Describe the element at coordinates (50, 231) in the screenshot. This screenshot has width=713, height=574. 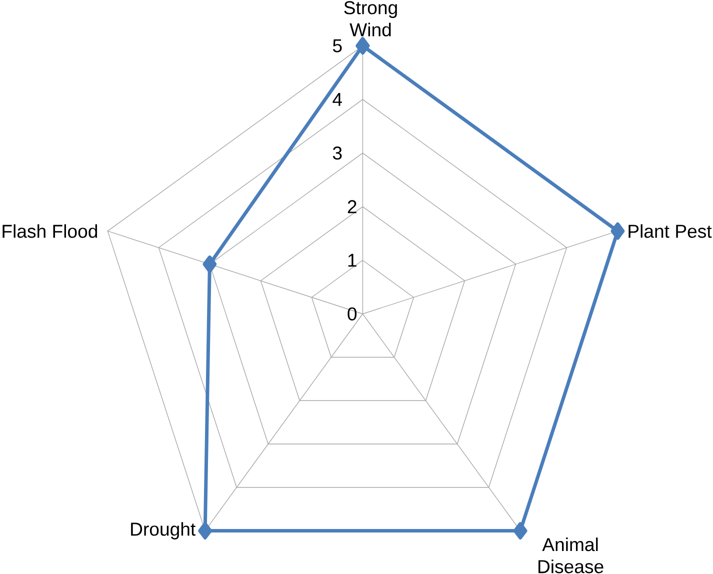
I see `spoke-label: Flash Flood` at that location.